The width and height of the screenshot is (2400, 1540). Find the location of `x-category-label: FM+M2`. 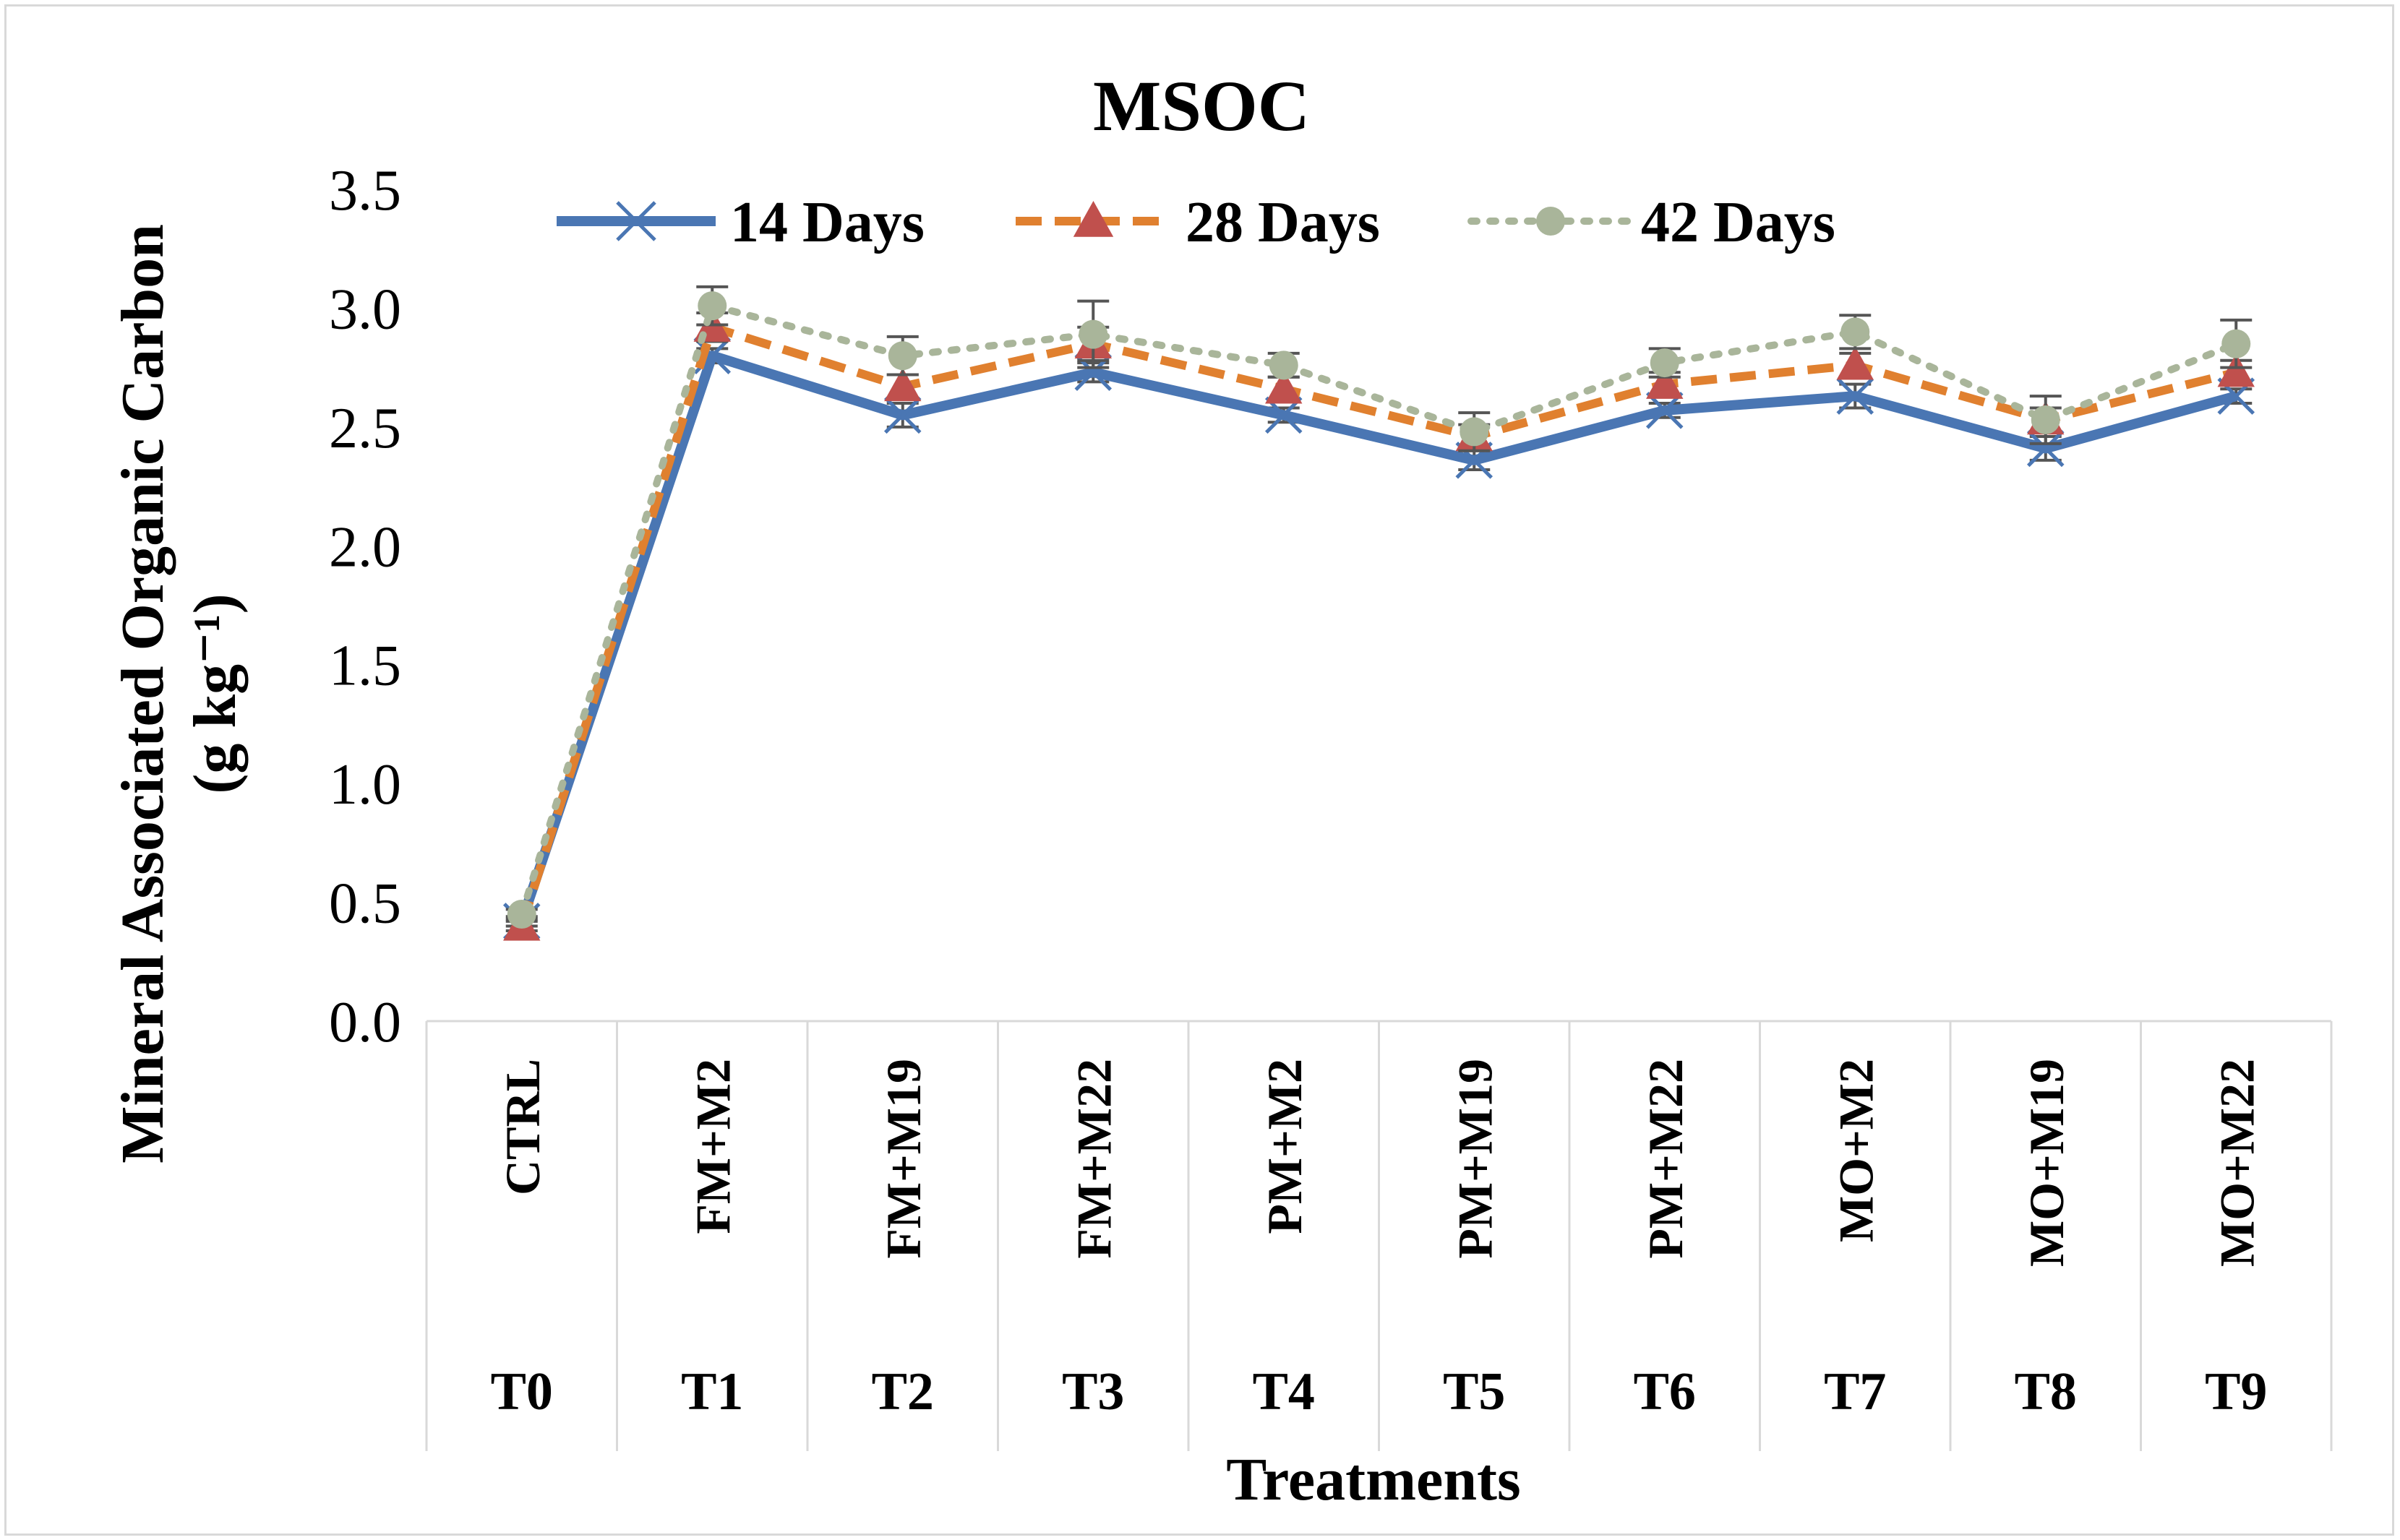

x-category-label: FM+M2 is located at coordinates (712, 1146).